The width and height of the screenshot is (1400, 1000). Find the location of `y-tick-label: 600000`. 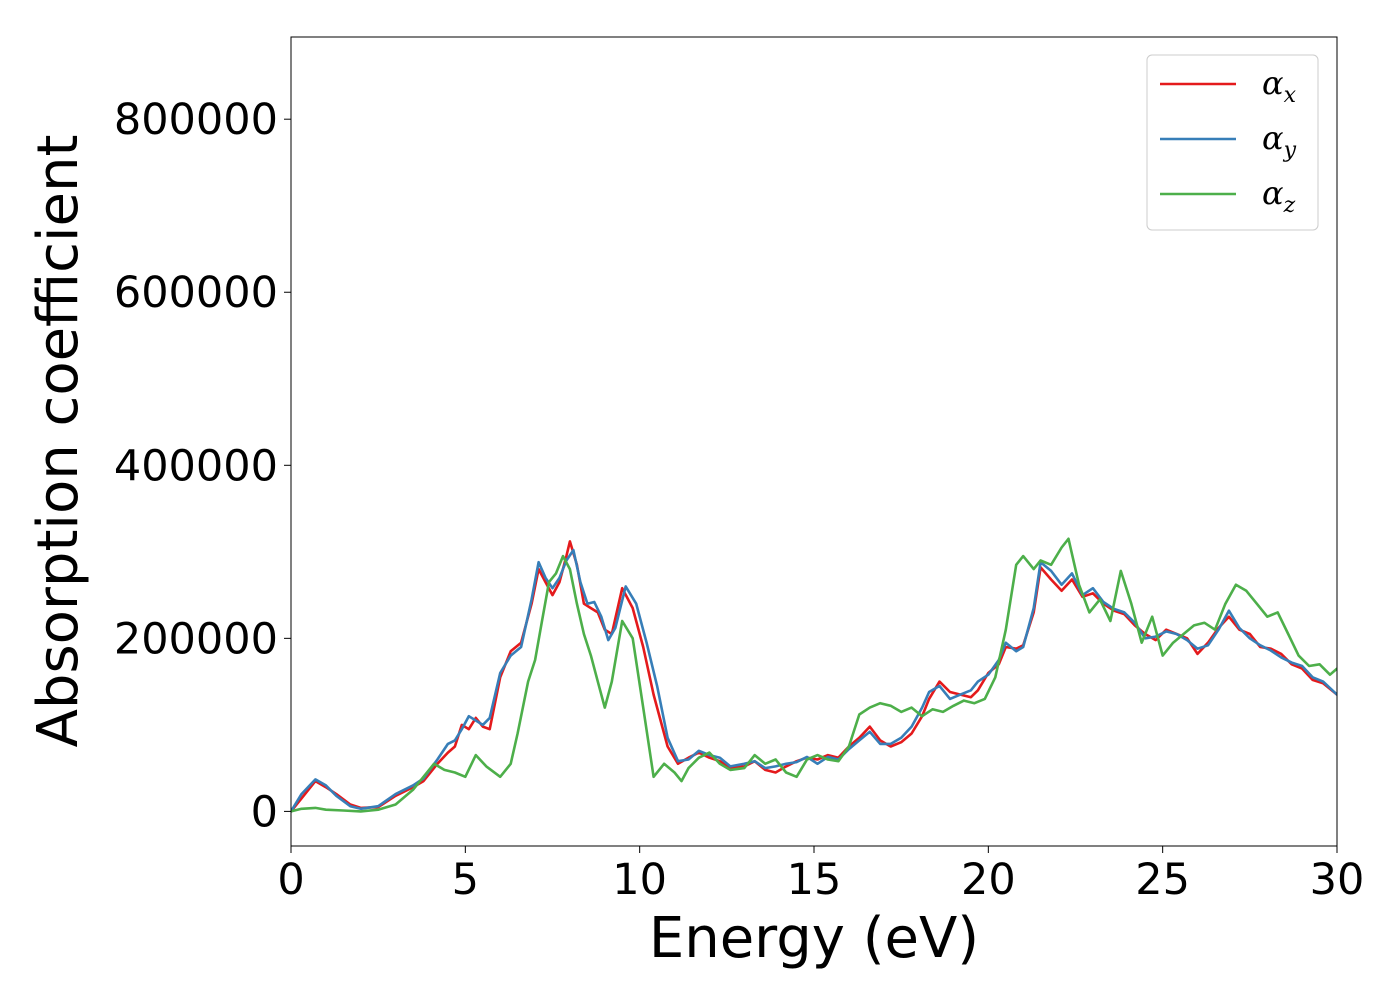

y-tick-label: 600000 is located at coordinates (196, 293).